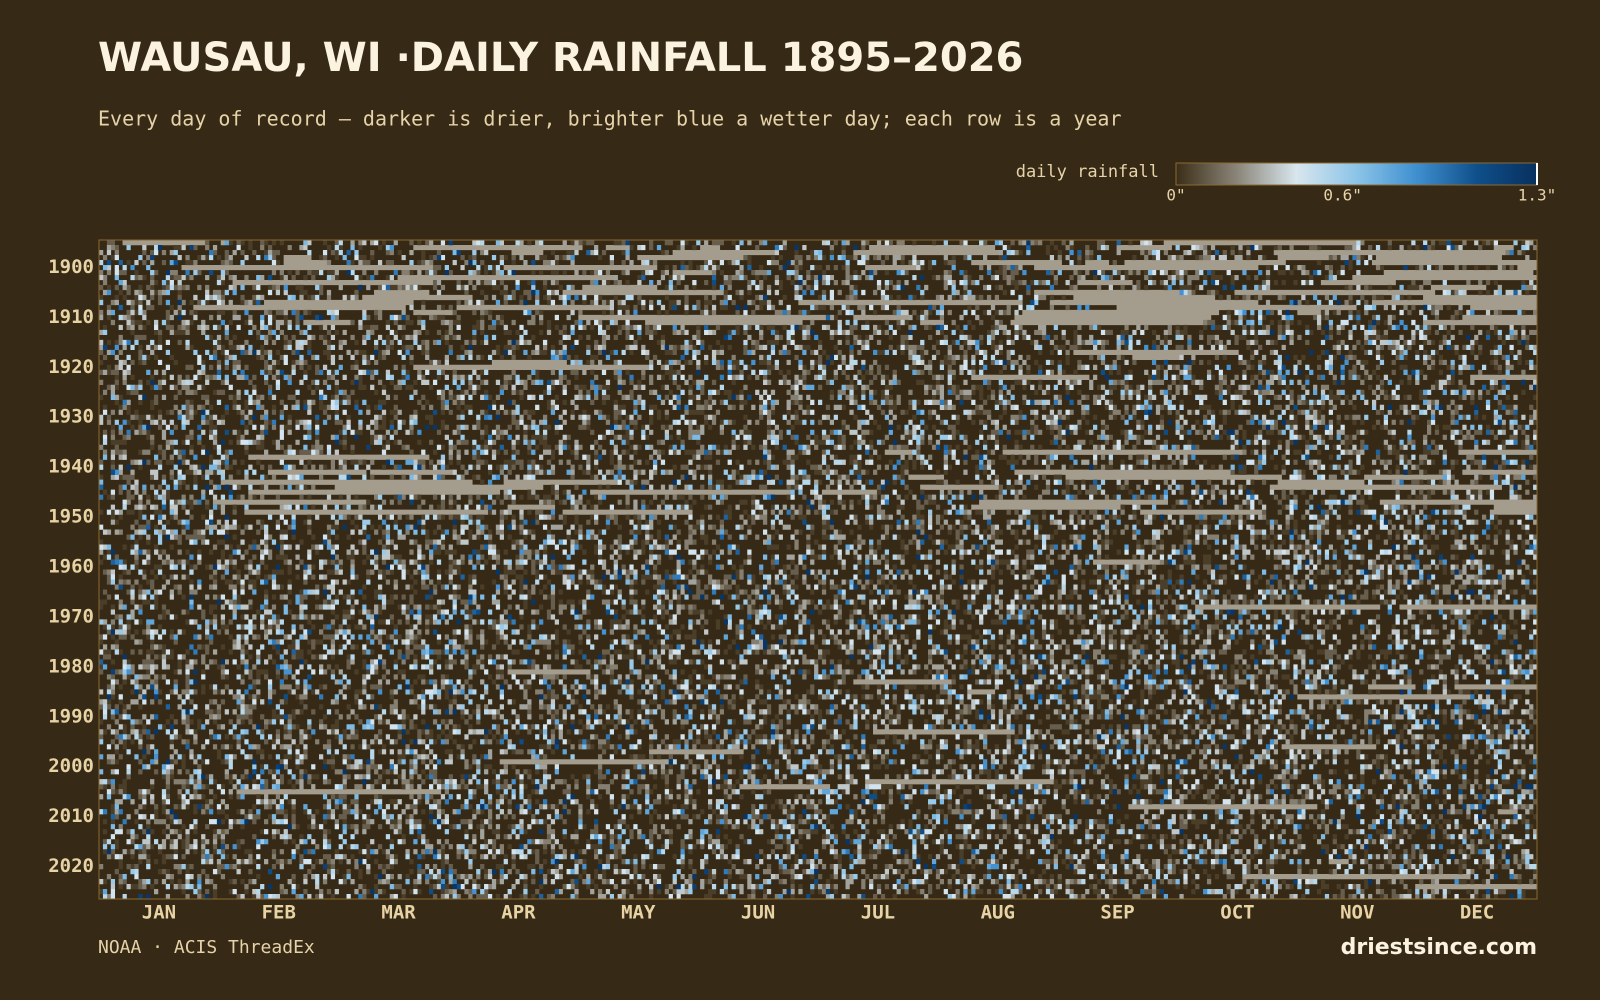 The width and height of the screenshot is (1600, 1004). I want to click on y-tick-label: 1990, so click(71, 716).